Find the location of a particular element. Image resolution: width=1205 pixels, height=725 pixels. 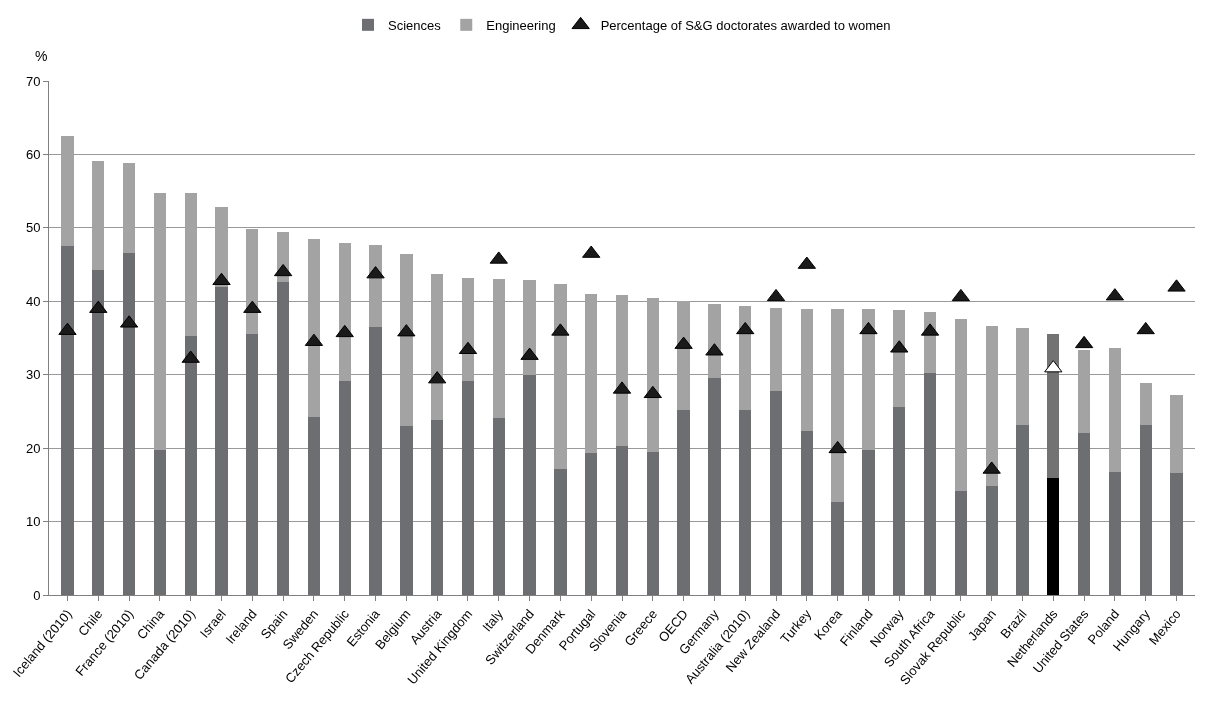

y-tick-label: 30 is located at coordinates (33, 375).